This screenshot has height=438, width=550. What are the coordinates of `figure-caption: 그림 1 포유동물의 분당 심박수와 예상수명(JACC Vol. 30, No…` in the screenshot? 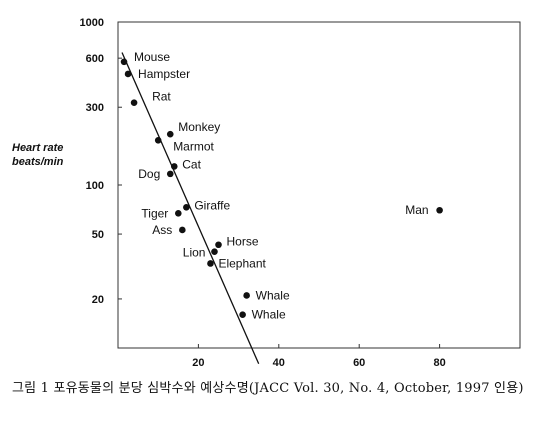 It's located at (268, 388).